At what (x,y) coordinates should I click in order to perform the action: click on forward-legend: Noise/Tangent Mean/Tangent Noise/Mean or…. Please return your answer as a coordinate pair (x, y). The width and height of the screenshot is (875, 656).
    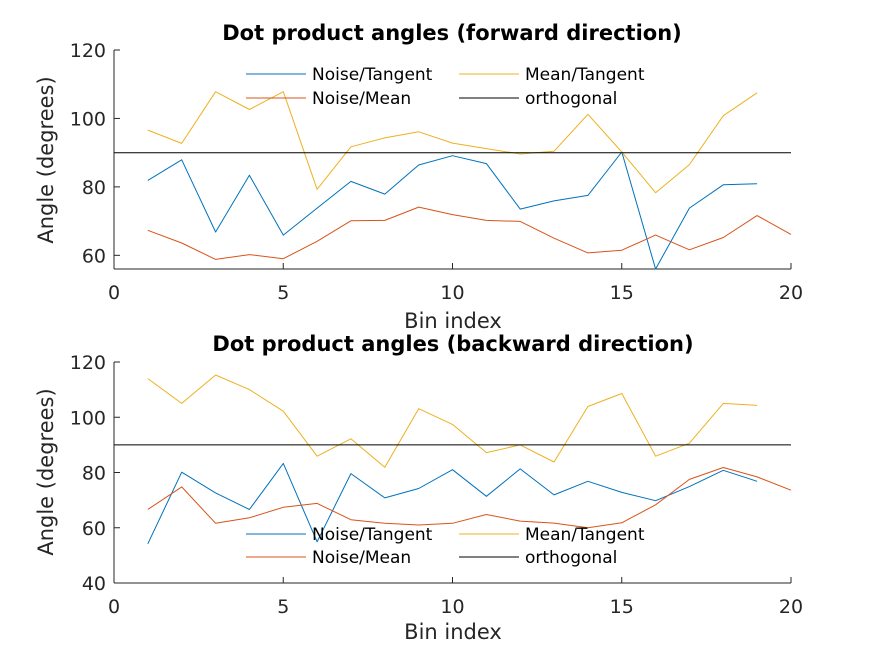
    Looking at the image, I should click on (445, 87).